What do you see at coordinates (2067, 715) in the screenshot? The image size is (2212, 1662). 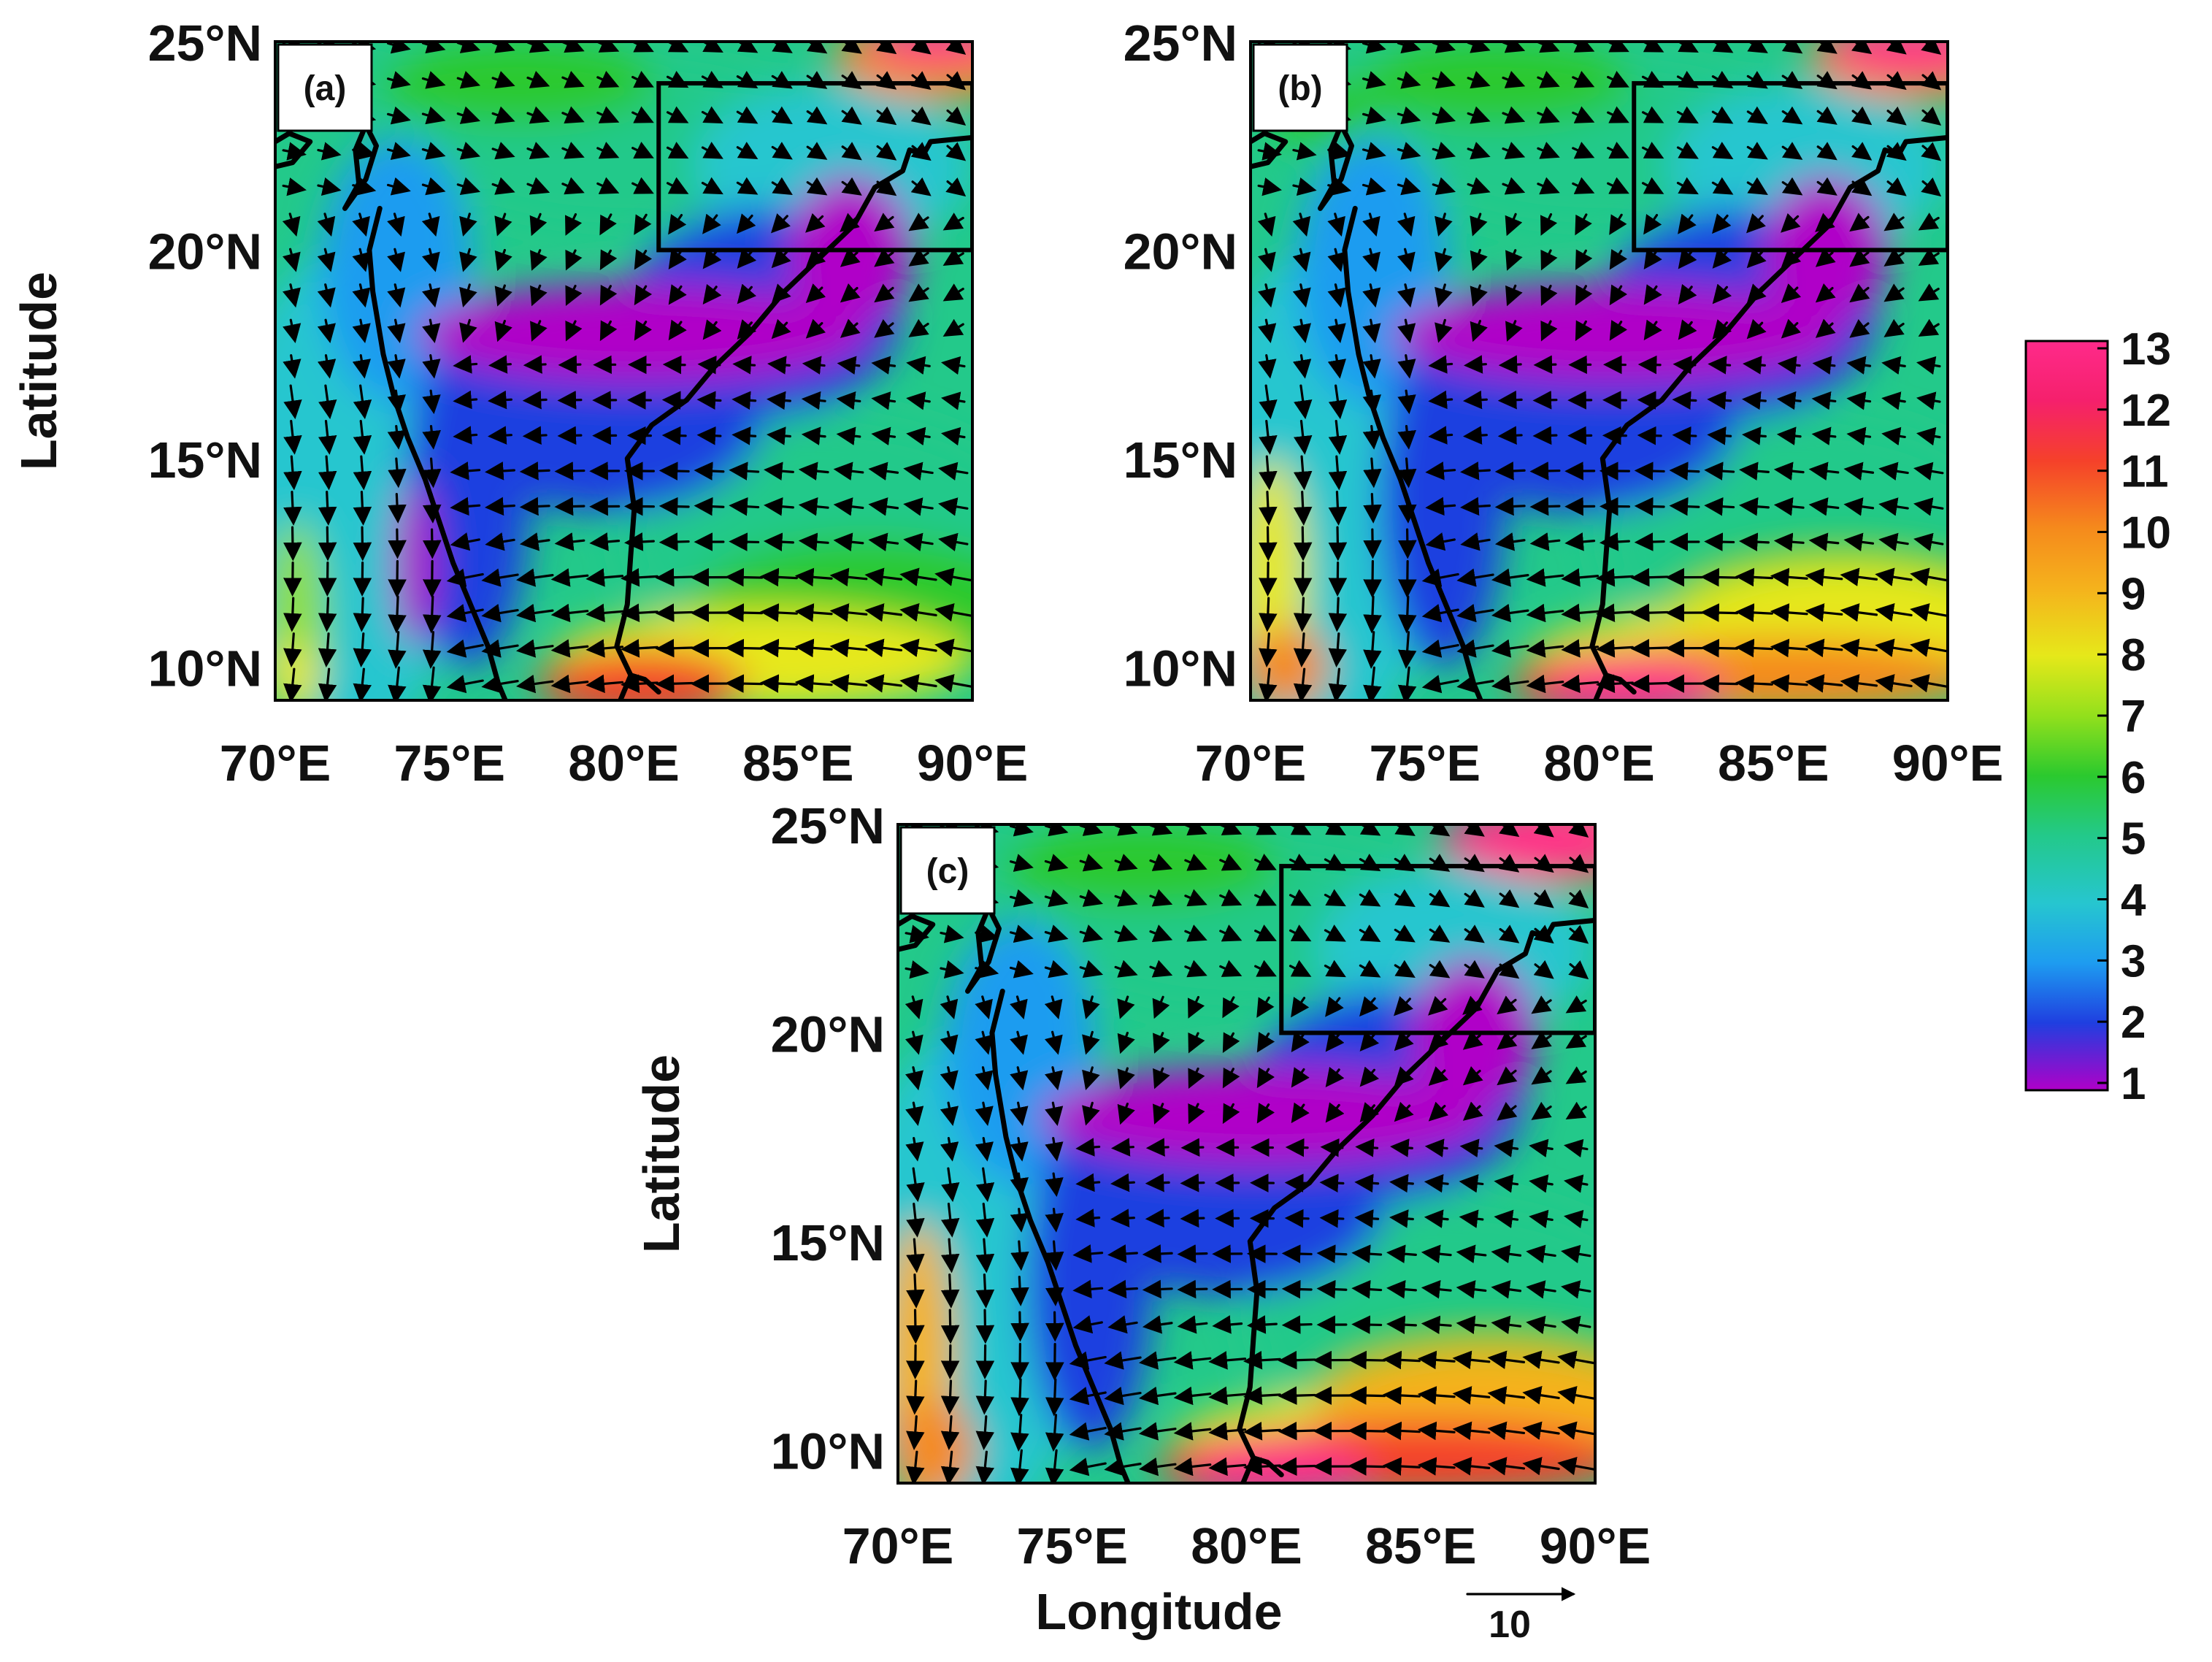 I see `colorbar-bar` at bounding box center [2067, 715].